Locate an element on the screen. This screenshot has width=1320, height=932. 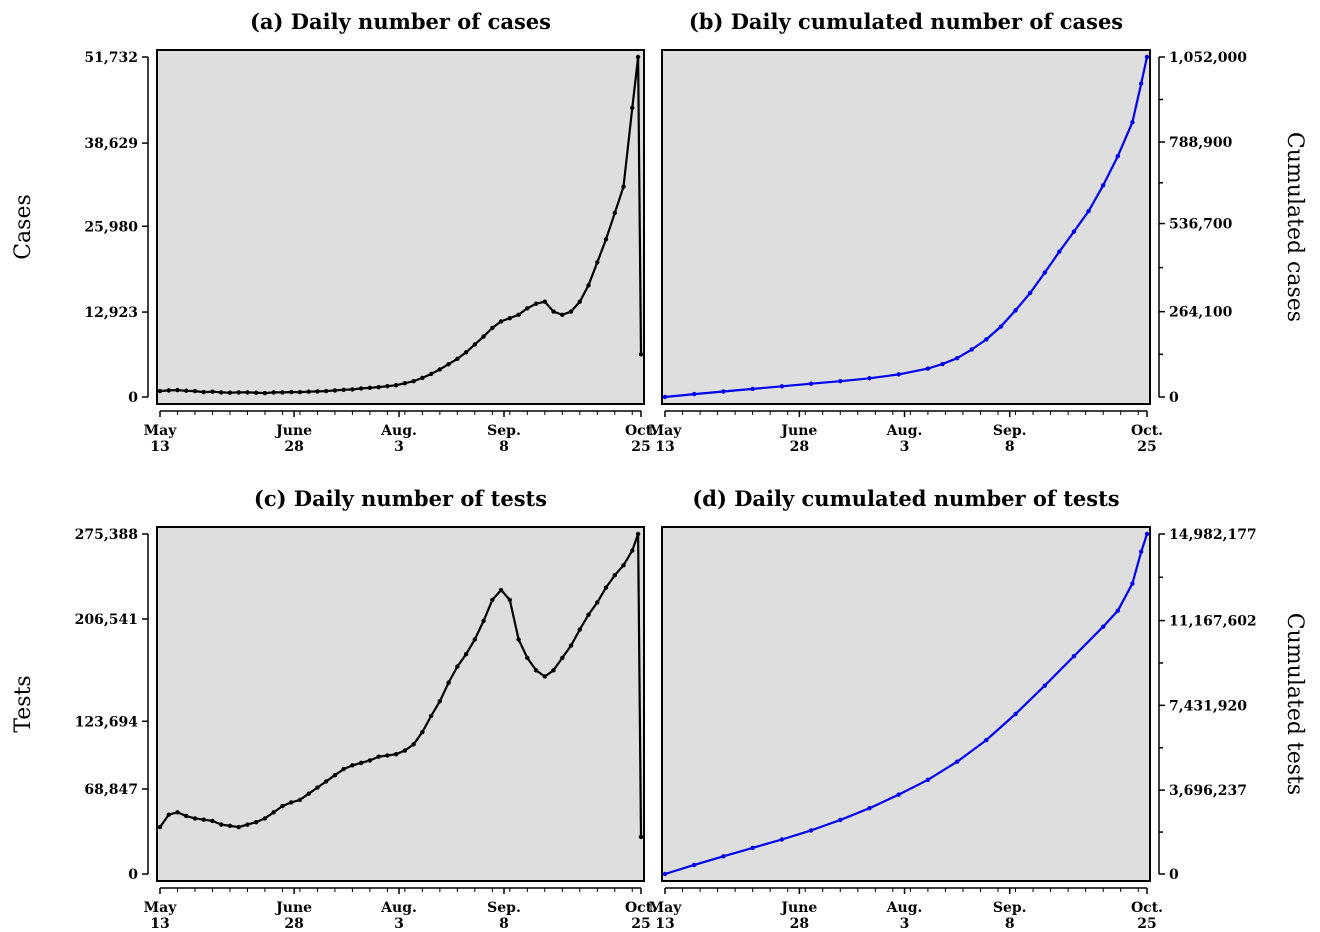
y-tick-label: 7,431,920 is located at coordinates (1208, 706).